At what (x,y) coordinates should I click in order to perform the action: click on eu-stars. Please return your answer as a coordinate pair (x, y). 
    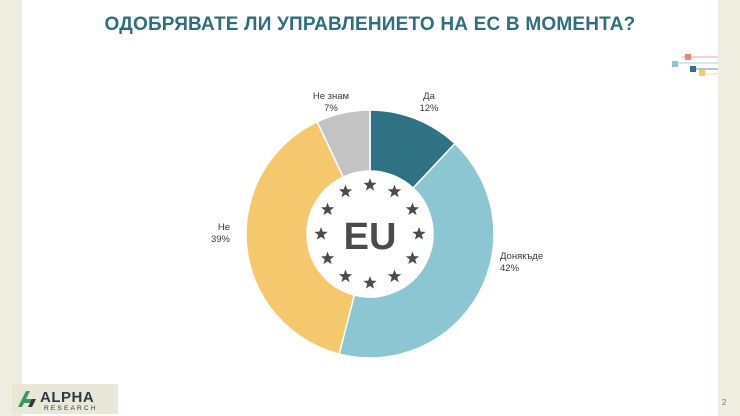
    Looking at the image, I should click on (370, 233).